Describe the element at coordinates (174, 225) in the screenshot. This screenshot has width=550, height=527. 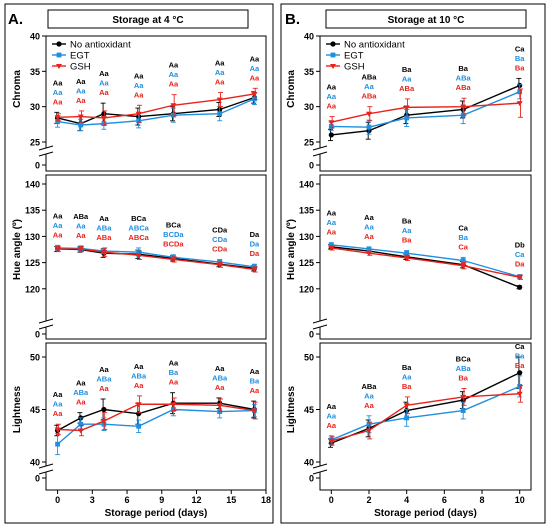
I see `significance-letter: BCa` at that location.